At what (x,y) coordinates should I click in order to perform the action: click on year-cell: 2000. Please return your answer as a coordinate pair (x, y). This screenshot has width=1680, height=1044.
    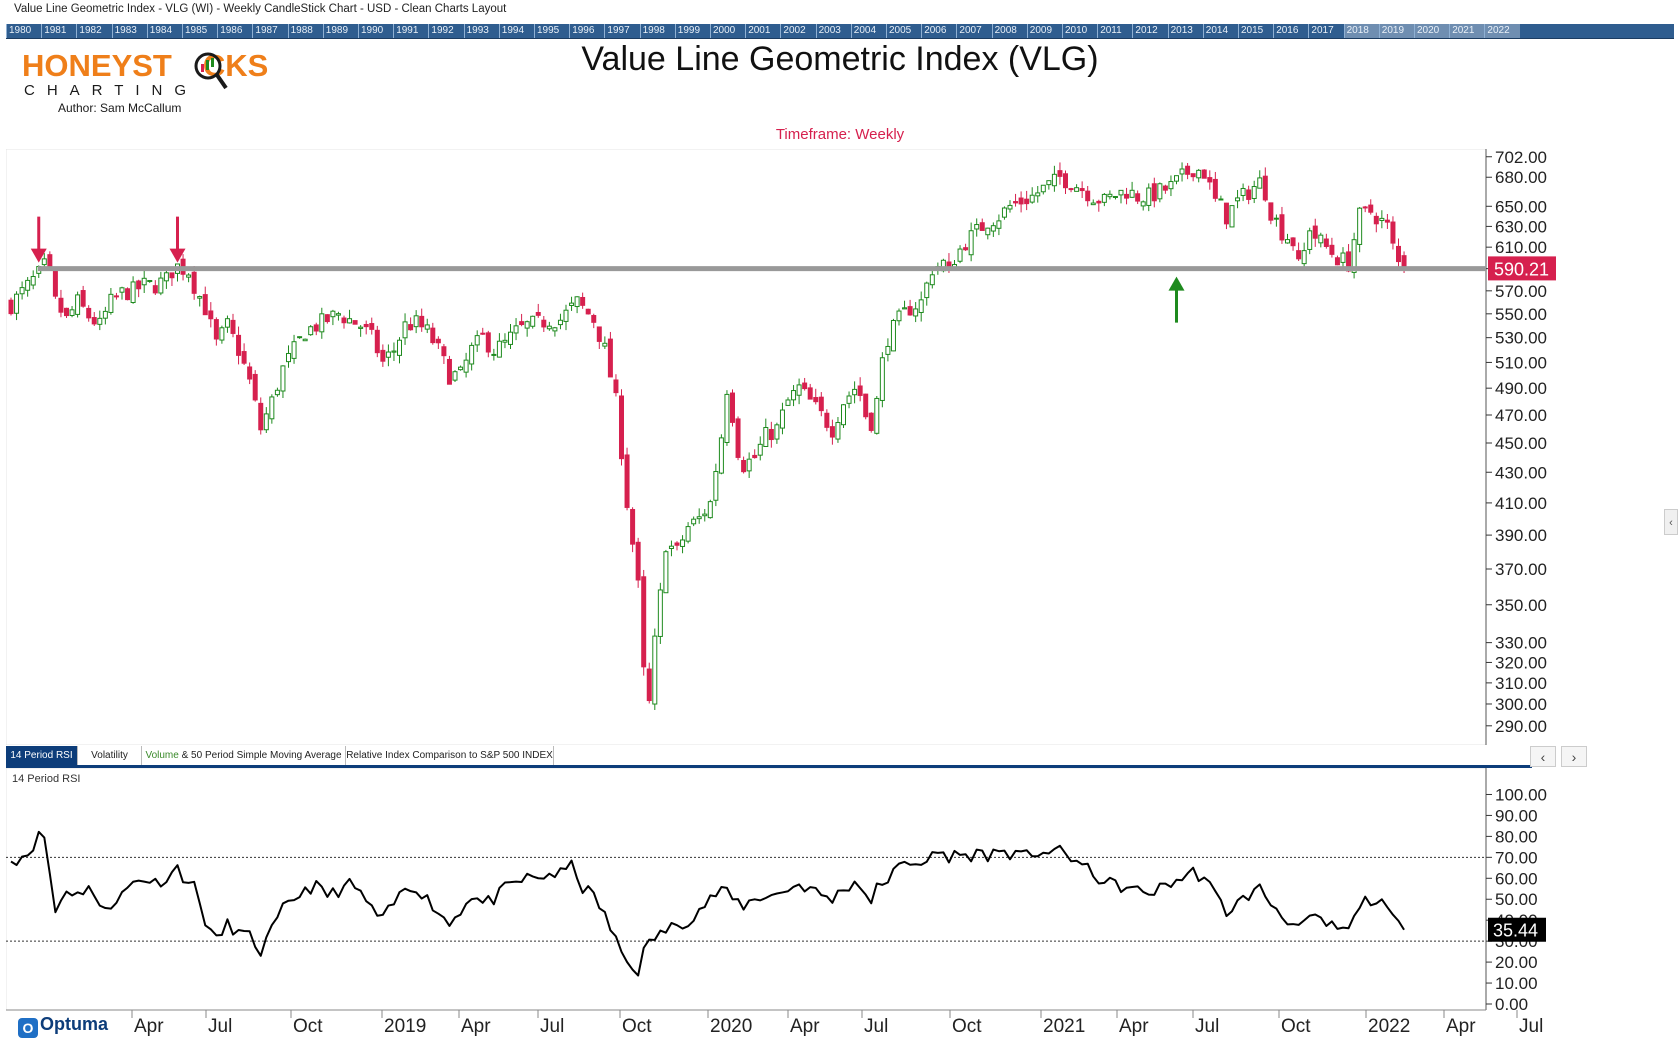
    Looking at the image, I should click on (727, 31).